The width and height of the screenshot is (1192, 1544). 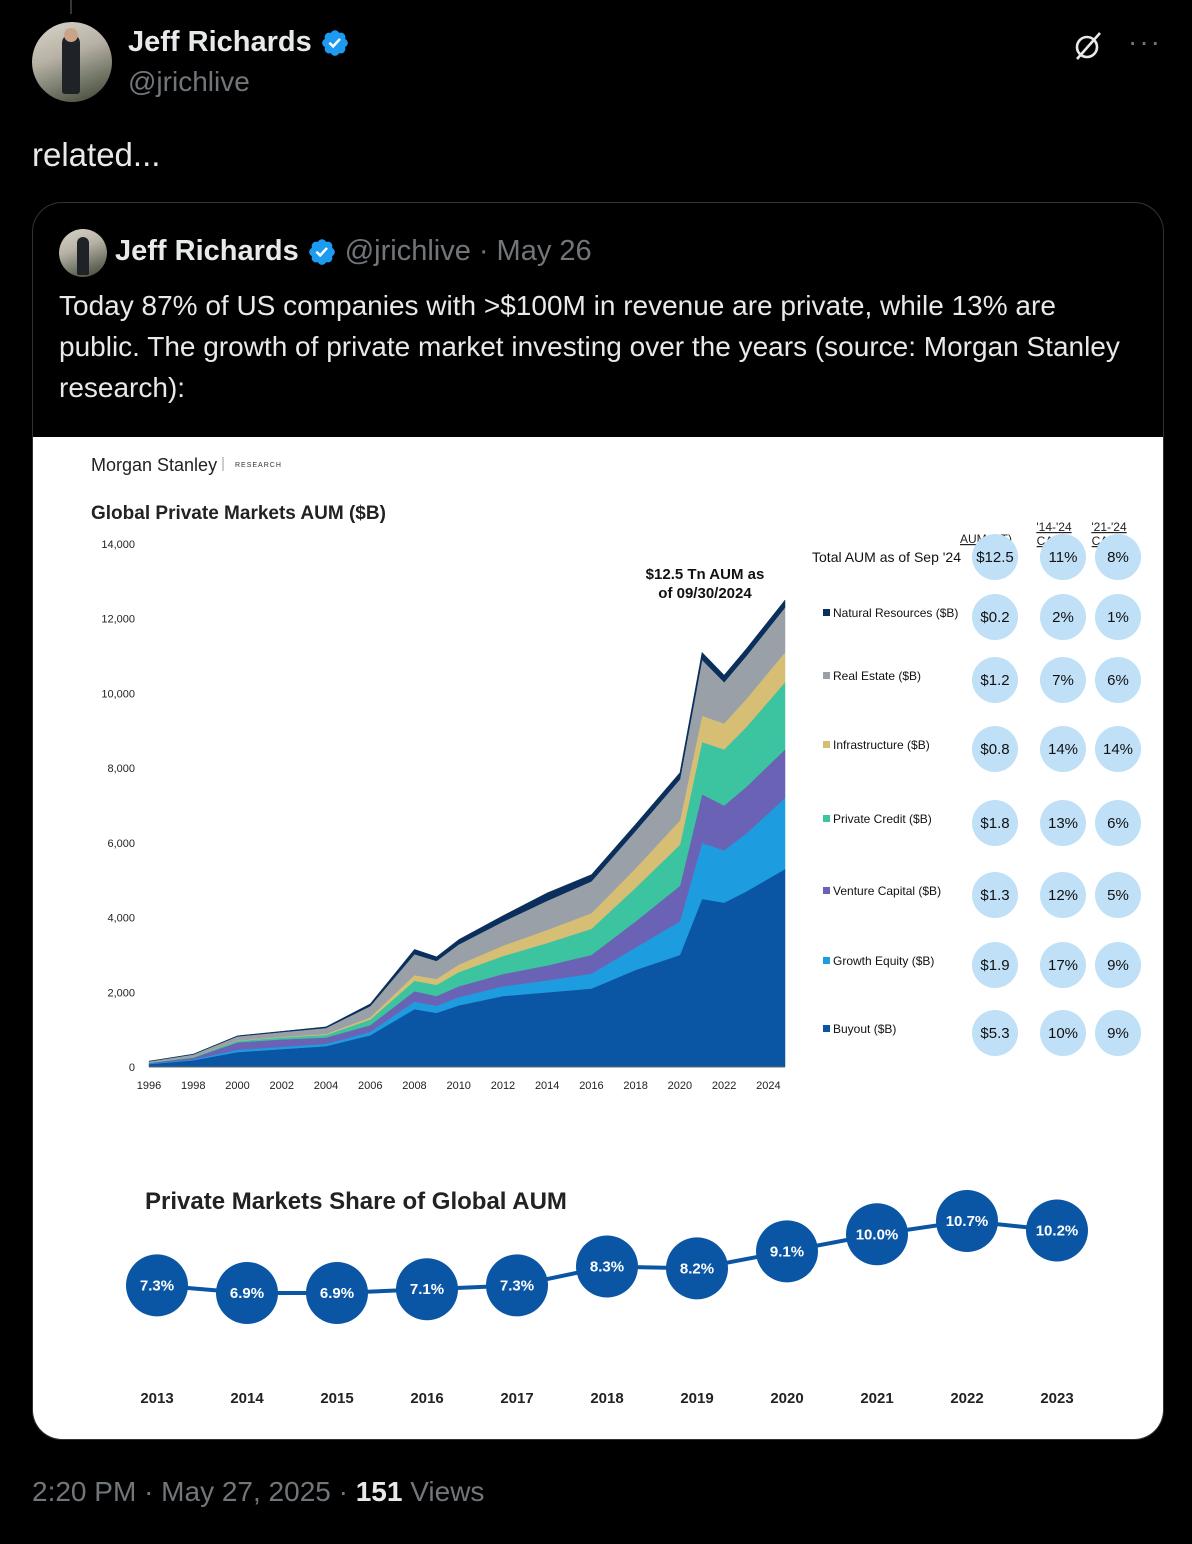 I want to click on aum-chart-title: Global Private Markets AUM ($B), so click(x=238, y=513).